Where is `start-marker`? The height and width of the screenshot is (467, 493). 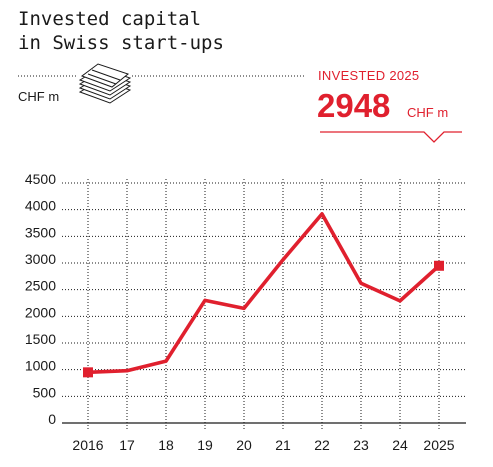
start-marker is located at coordinates (88, 372).